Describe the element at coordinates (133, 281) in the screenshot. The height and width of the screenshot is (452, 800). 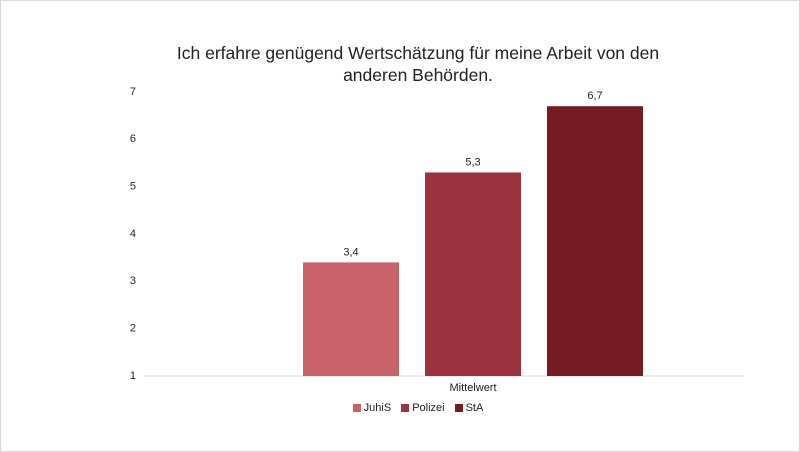
I see `y-tick-label: 3` at that location.